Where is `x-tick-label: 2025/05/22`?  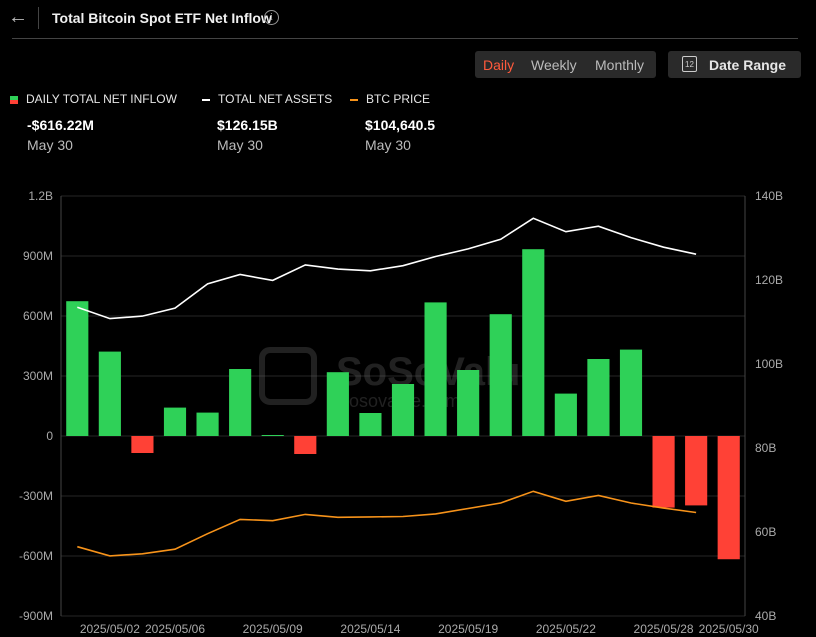 x-tick-label: 2025/05/22 is located at coordinates (566, 629).